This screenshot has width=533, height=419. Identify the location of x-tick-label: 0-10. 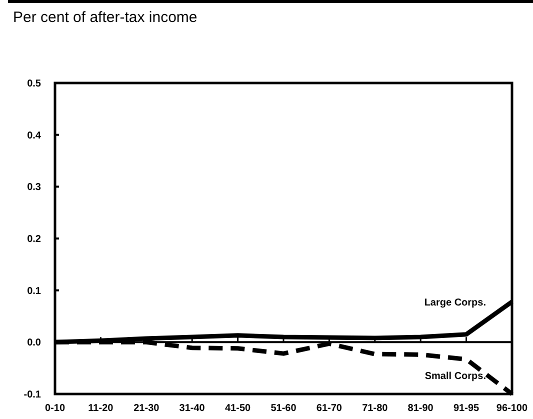
(55, 408).